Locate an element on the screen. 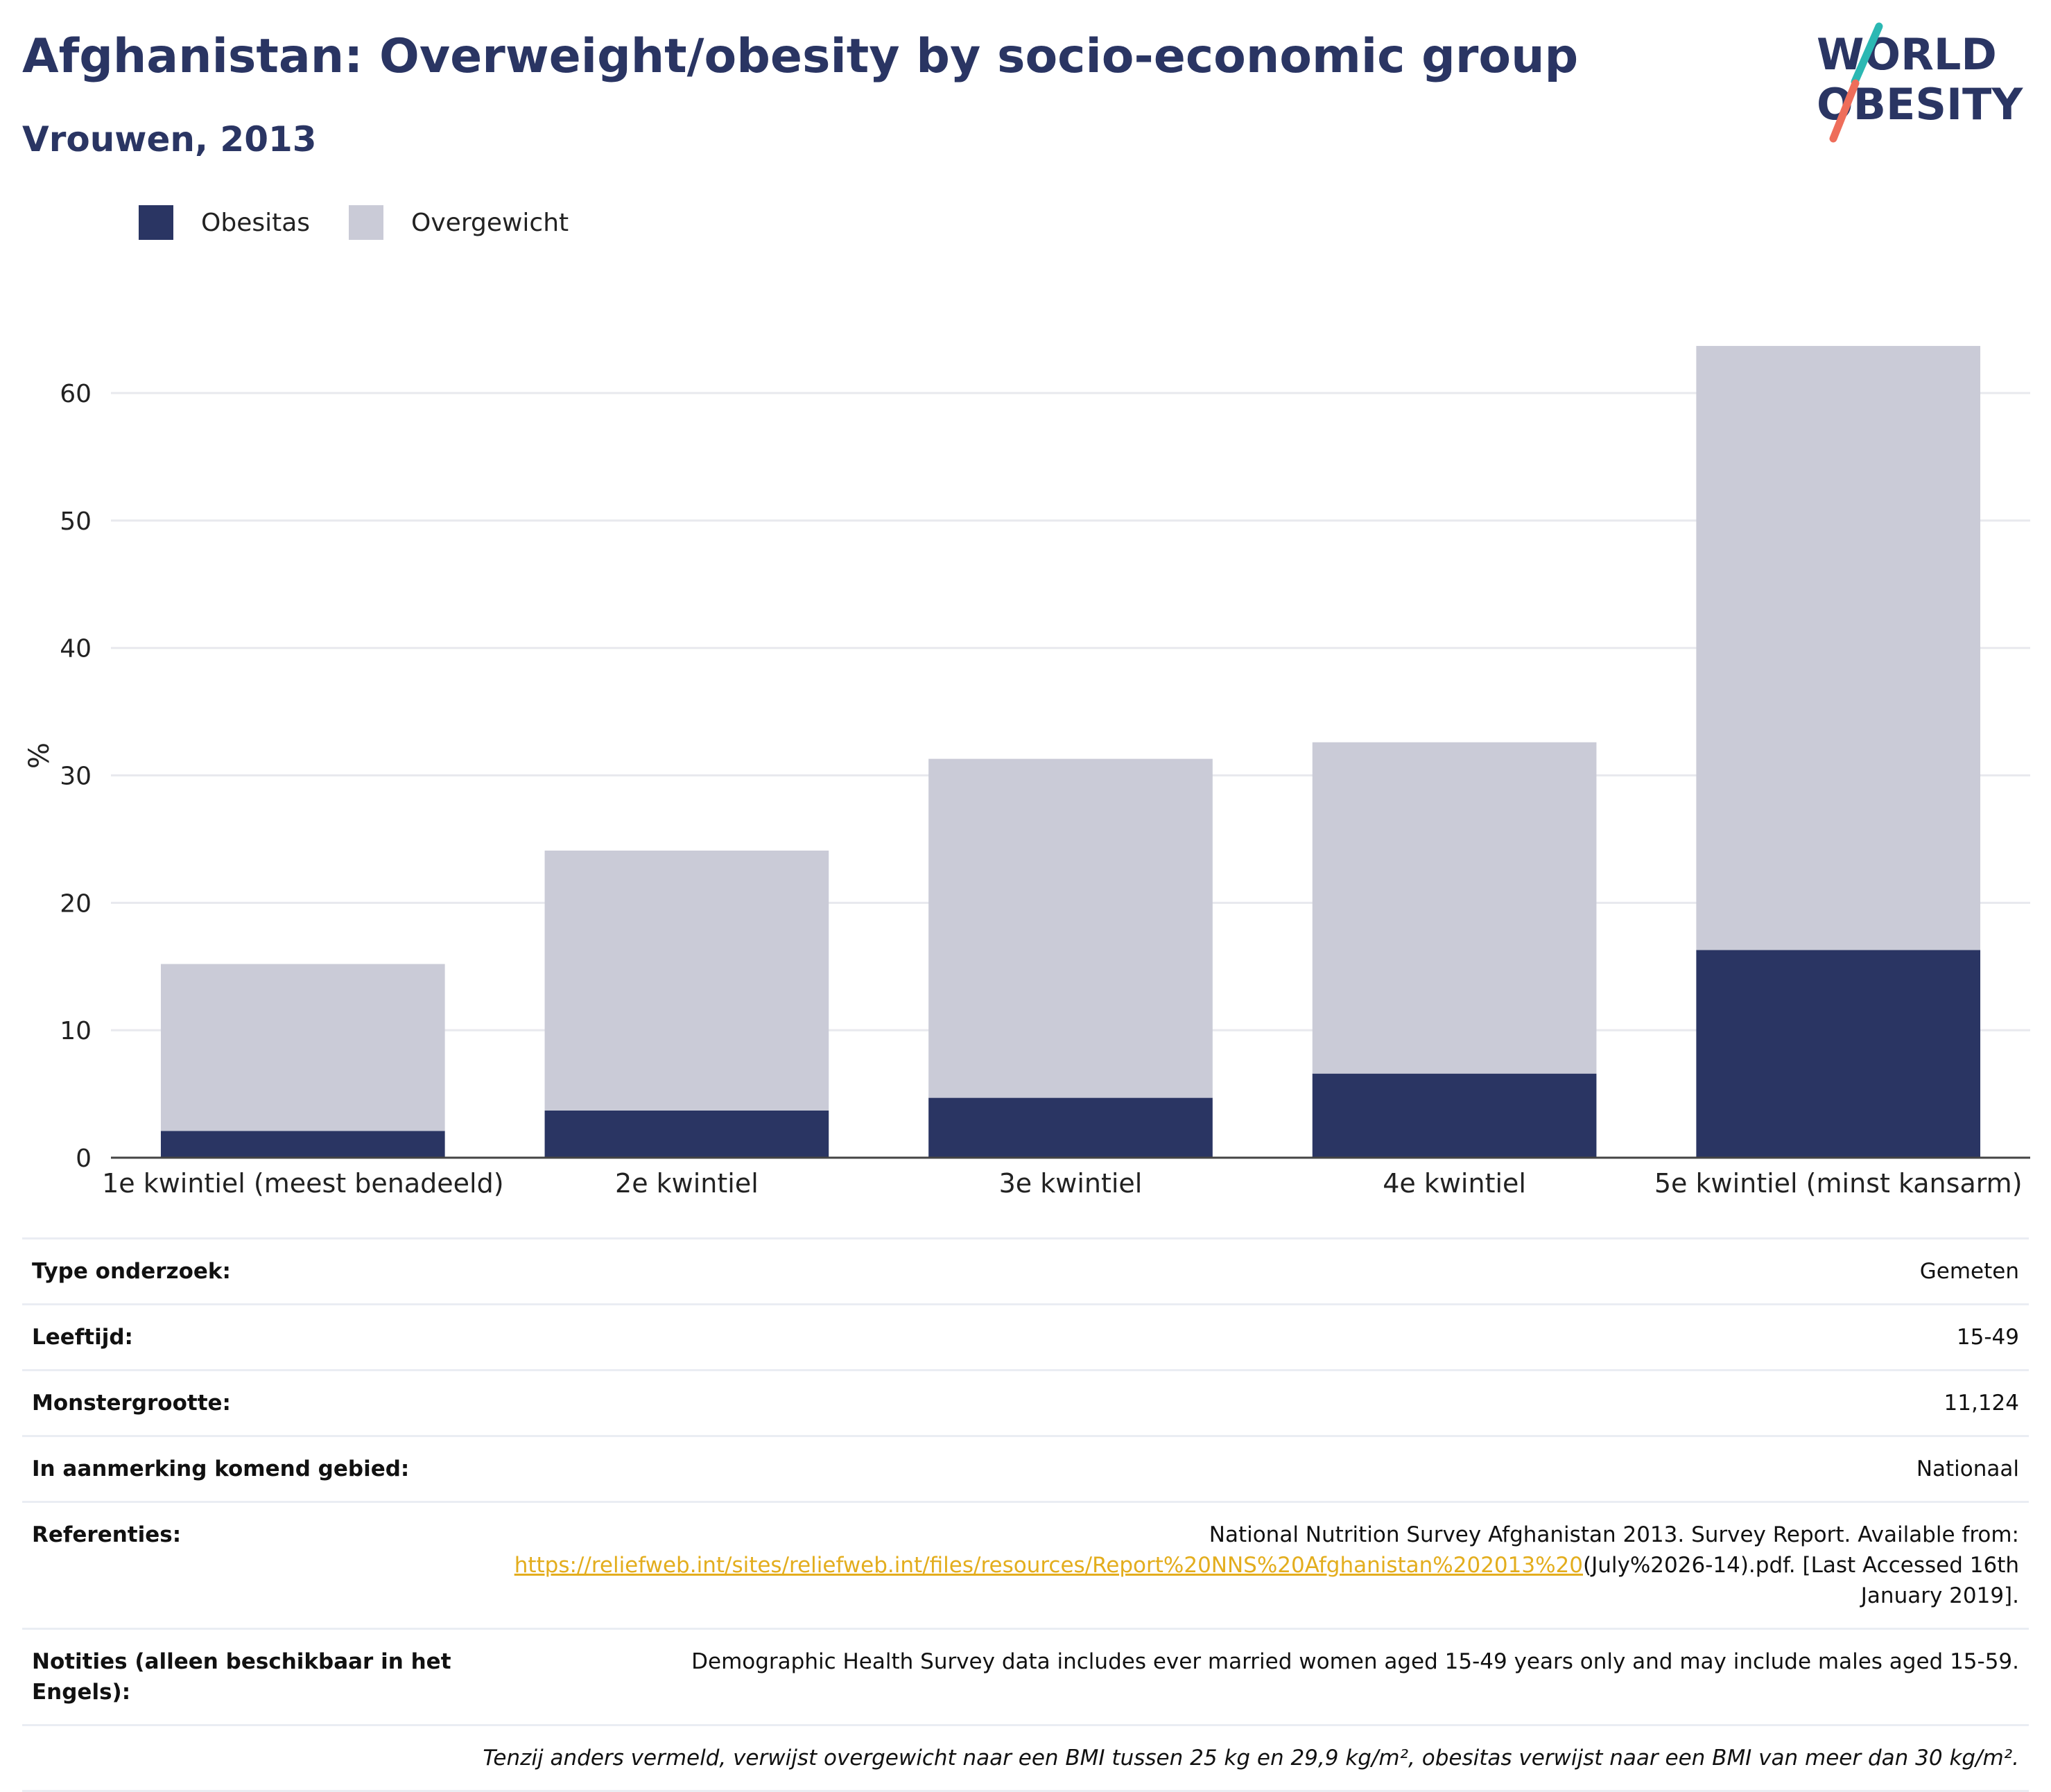  y-axis-title: % is located at coordinates (39, 755).